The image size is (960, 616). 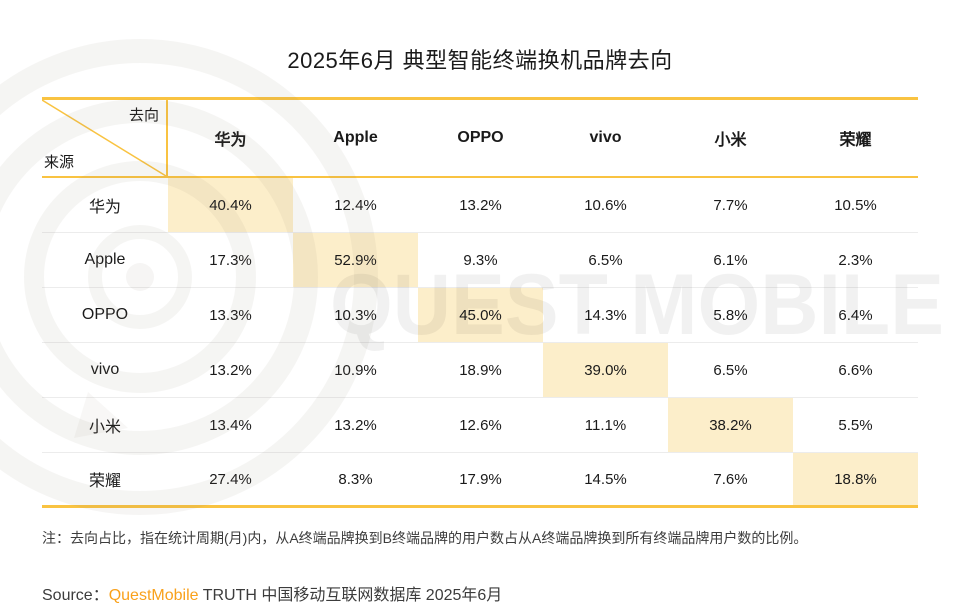 I want to click on table-header-row: 去向 来源 华为 Apple OPPO vivo 小米 荣耀, so click(x=480, y=137).